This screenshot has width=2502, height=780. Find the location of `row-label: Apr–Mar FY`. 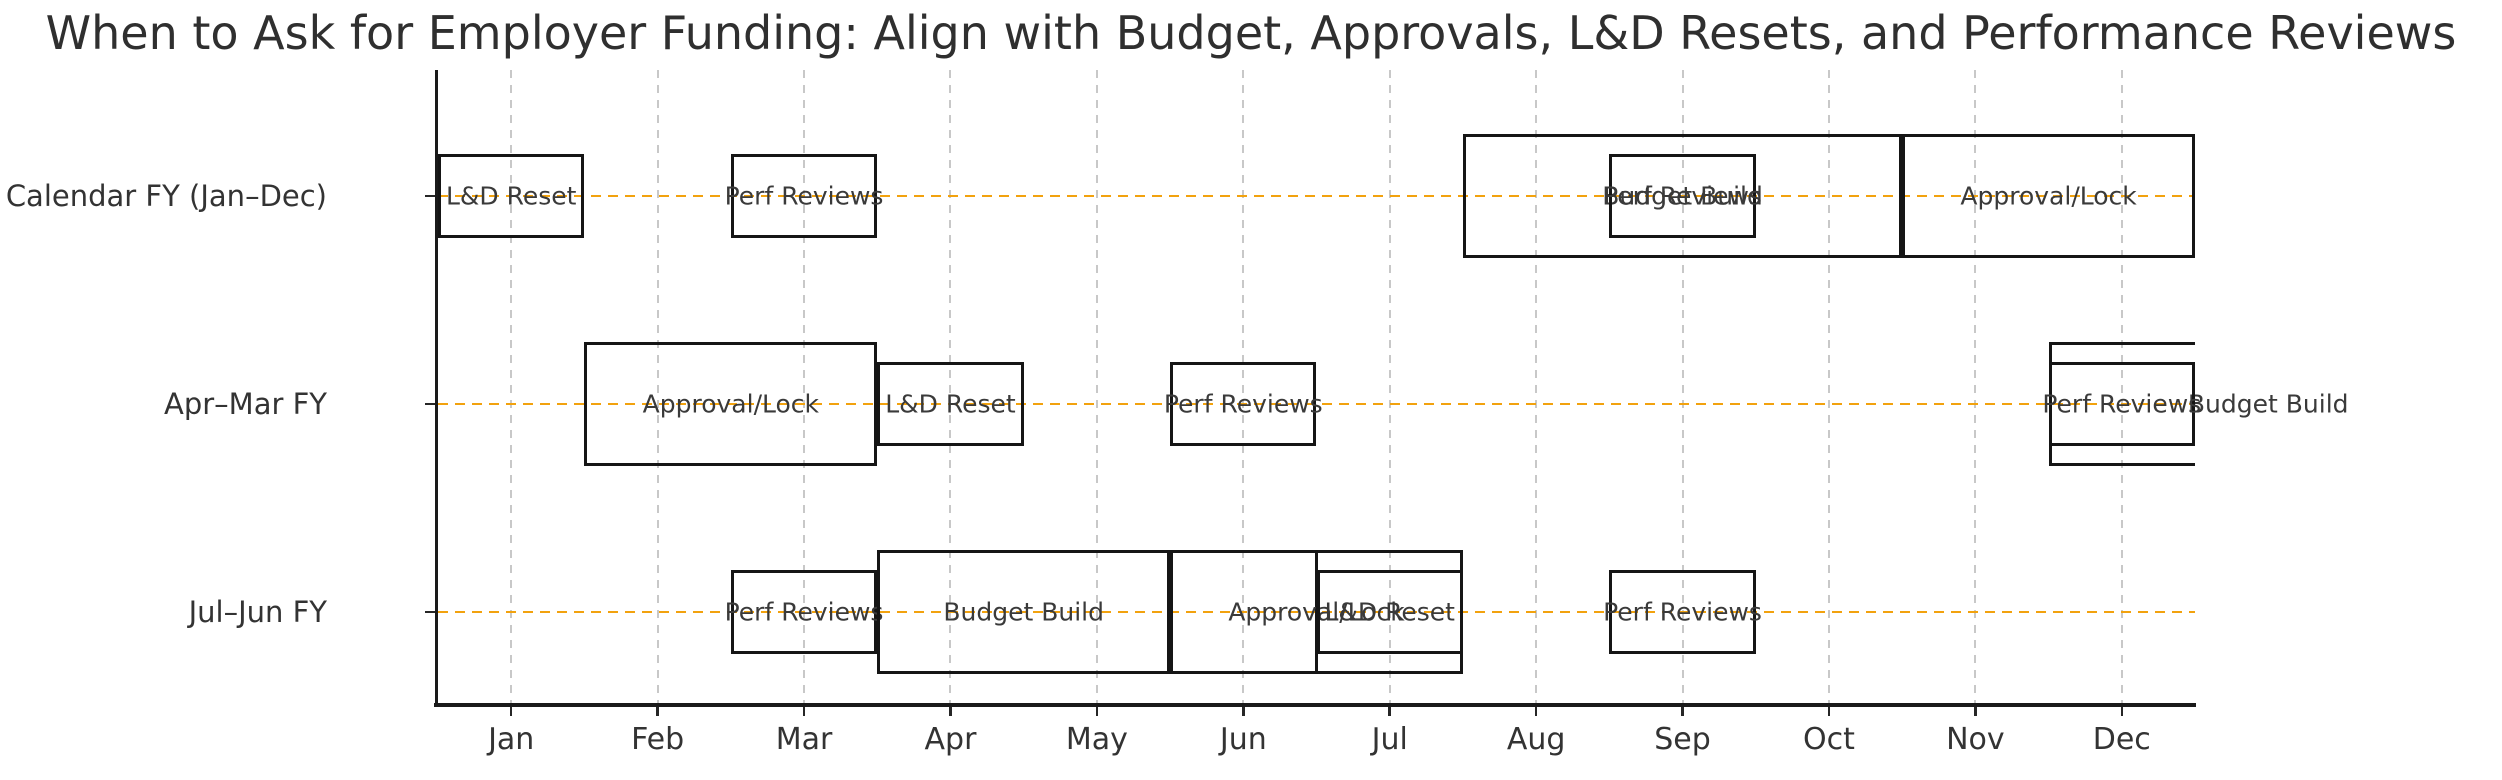

row-label: Apr–Mar FY is located at coordinates (245, 404).